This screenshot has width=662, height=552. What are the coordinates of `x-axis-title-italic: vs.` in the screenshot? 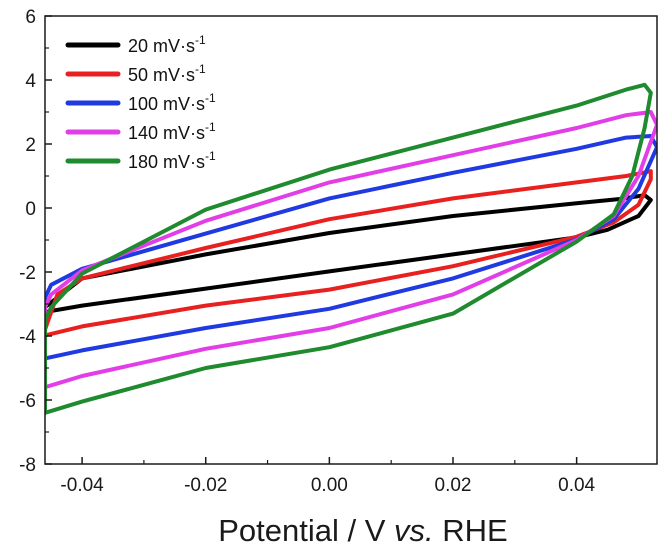 It's located at (414, 530).